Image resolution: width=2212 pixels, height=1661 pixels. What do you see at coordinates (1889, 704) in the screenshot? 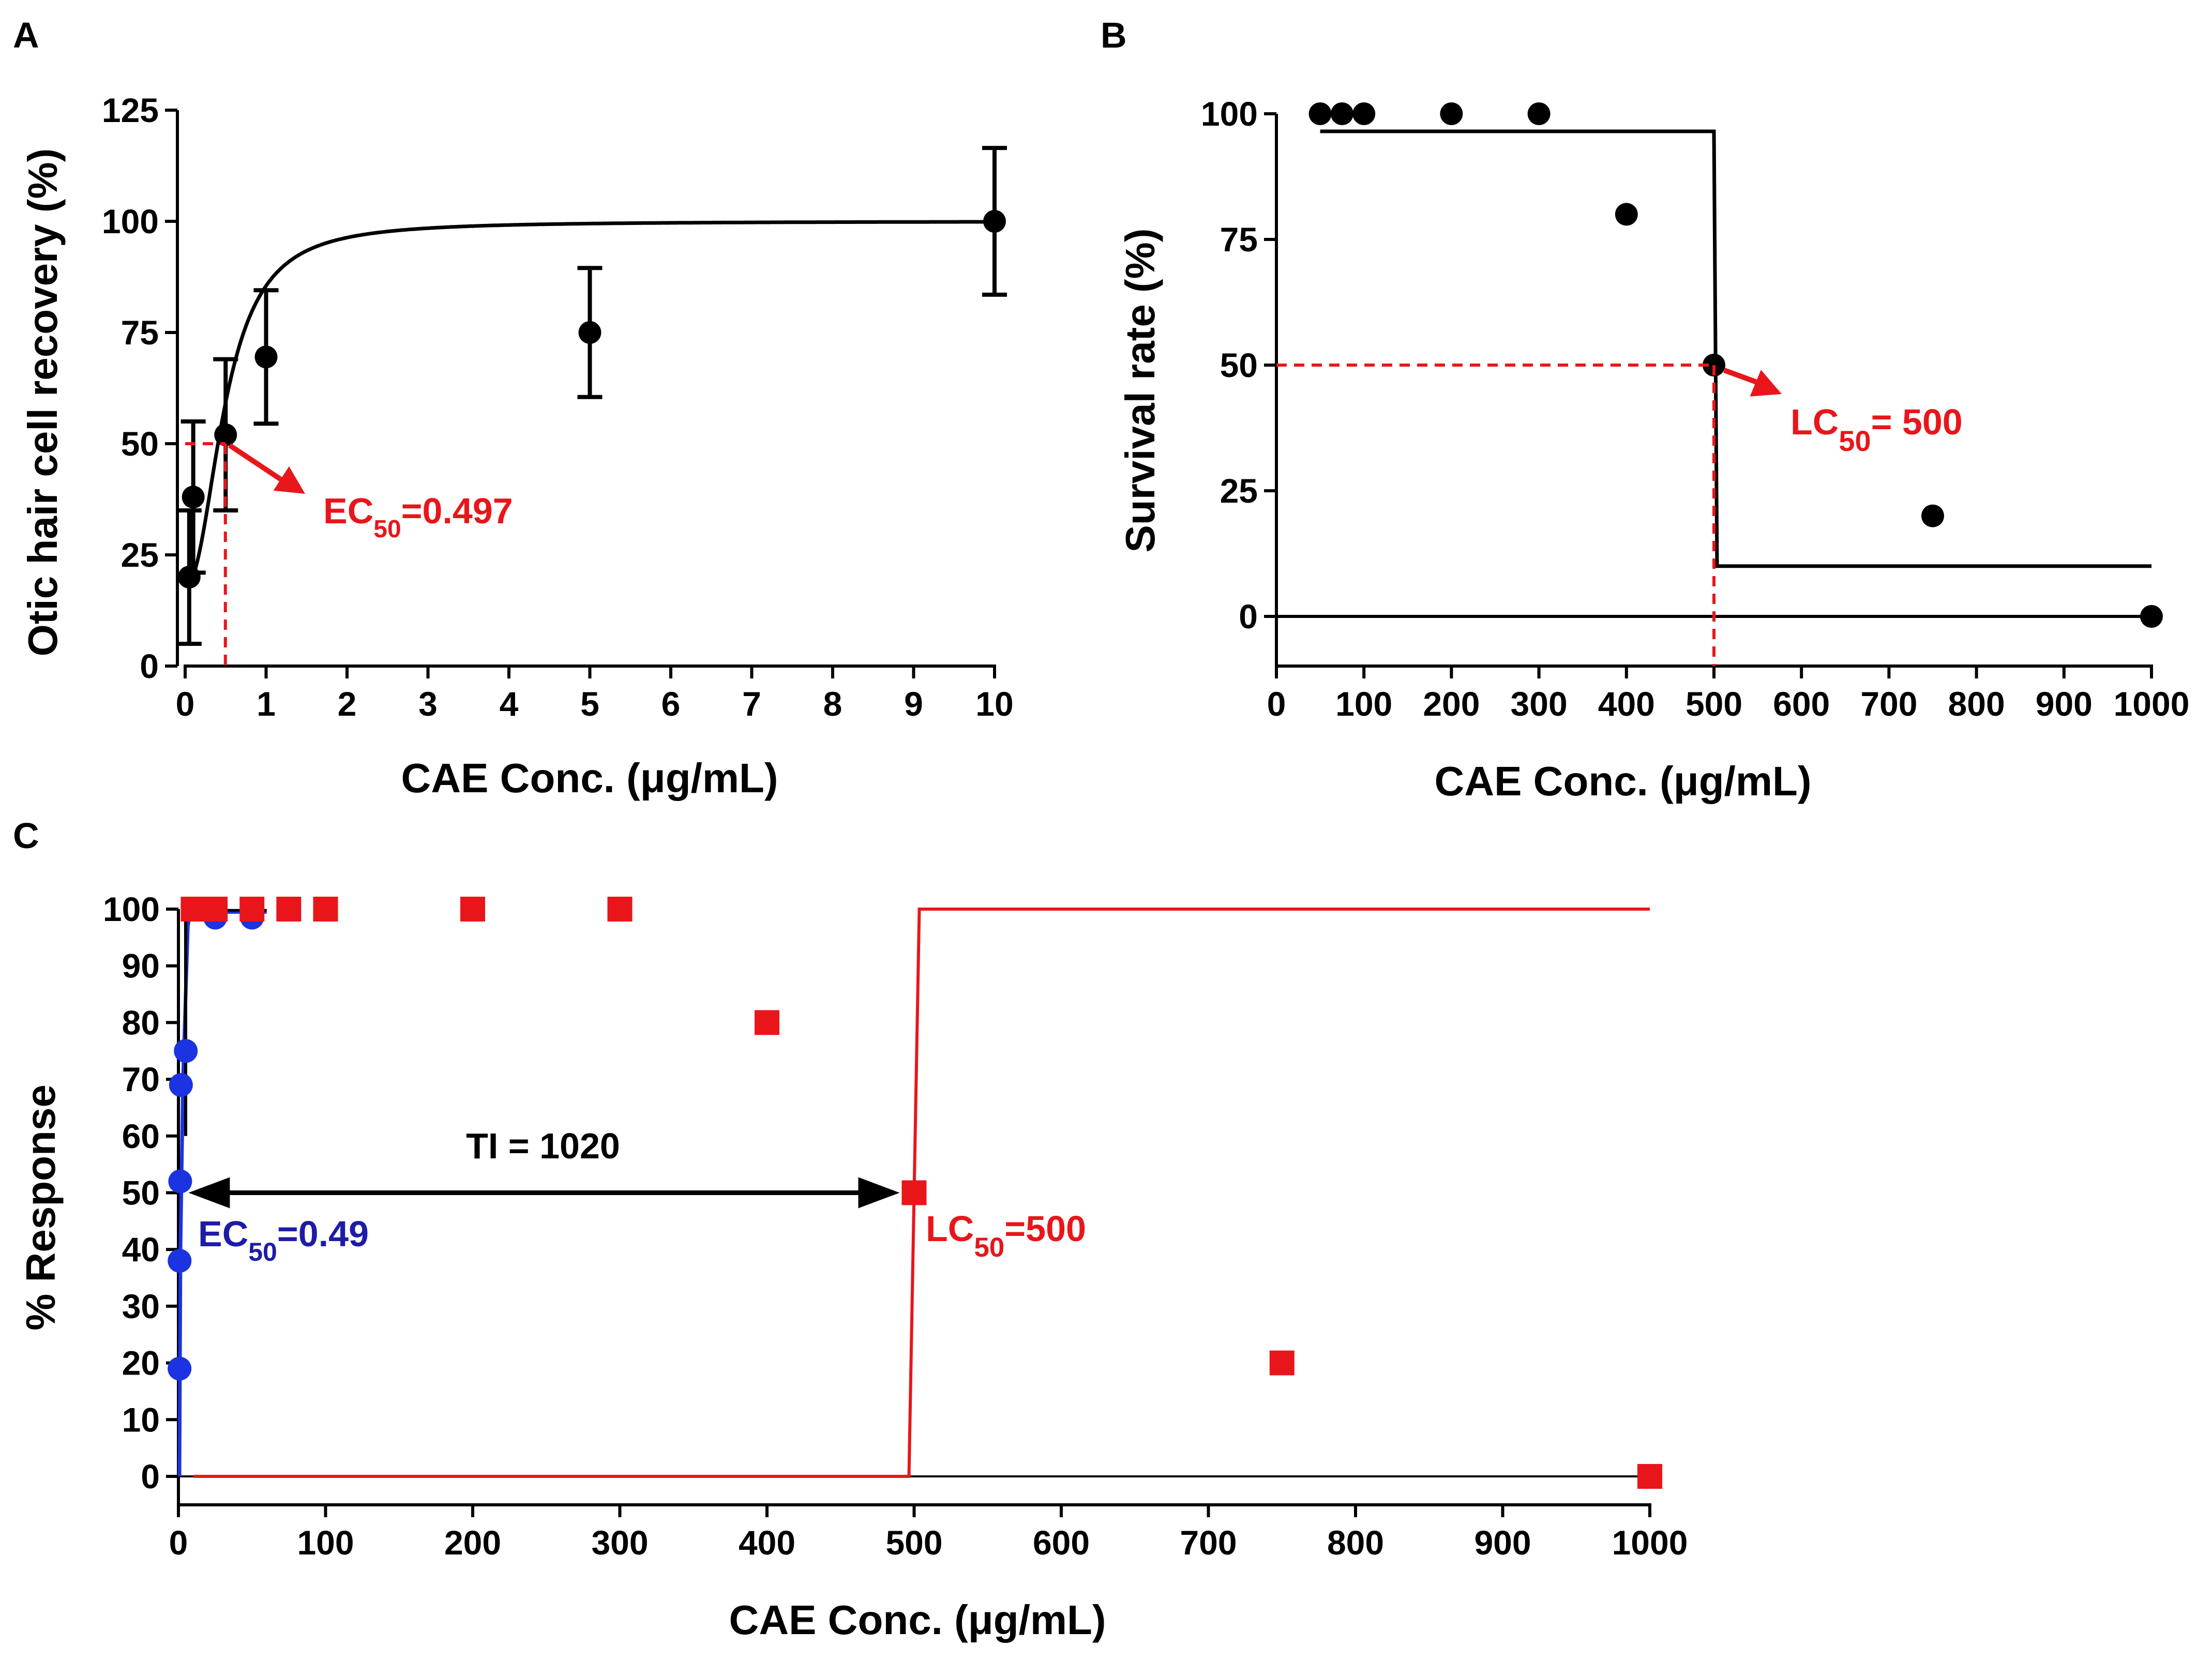
I see `panel-b-x-tick-label: 700` at bounding box center [1889, 704].